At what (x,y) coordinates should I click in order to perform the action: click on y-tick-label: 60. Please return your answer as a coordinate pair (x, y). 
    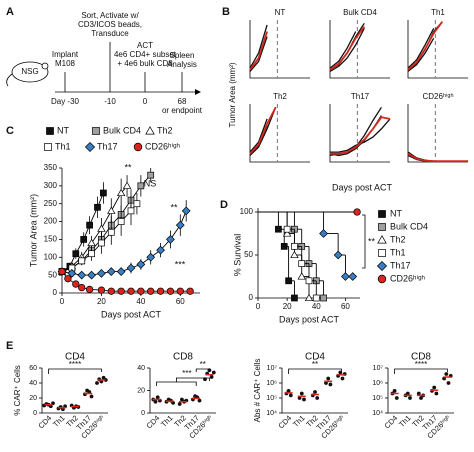
    Looking at the image, I should click on (33, 368).